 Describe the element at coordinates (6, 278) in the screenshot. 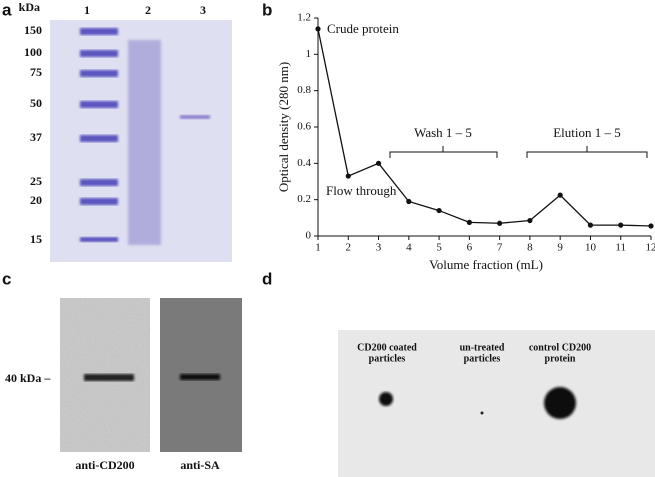

I see `panel-label: c` at that location.